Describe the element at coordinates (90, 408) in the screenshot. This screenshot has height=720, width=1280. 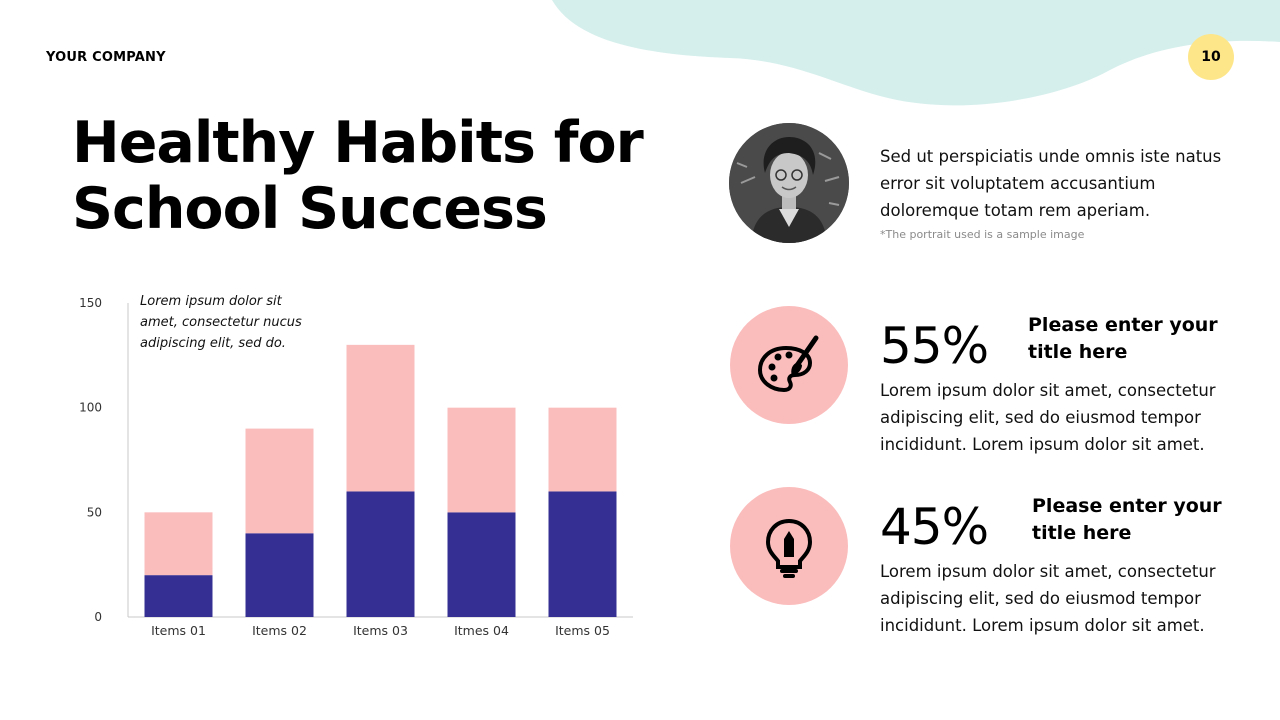
I see `y-tick-label: 100` at that location.